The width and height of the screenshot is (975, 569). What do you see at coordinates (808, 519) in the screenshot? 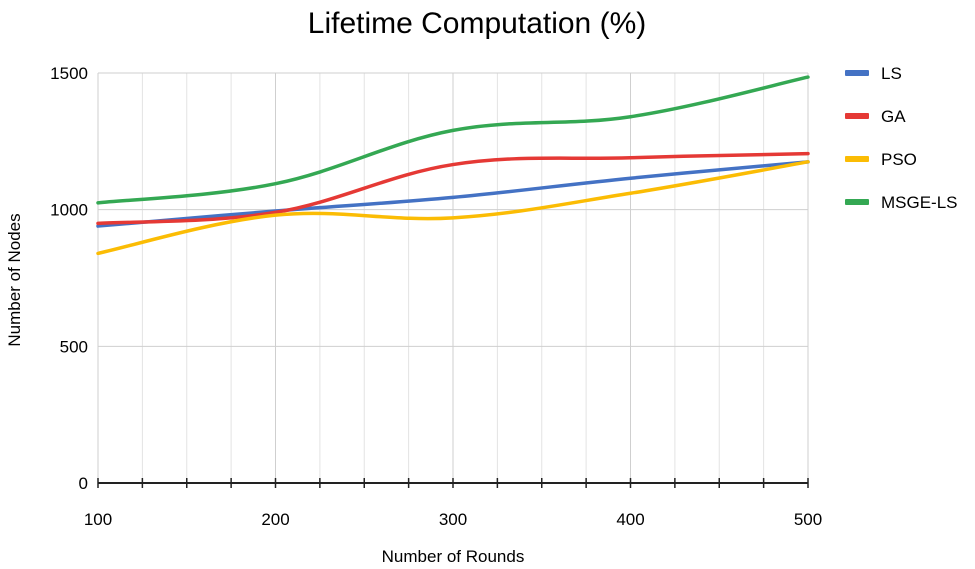
I see `x-tick-label: 500` at bounding box center [808, 519].